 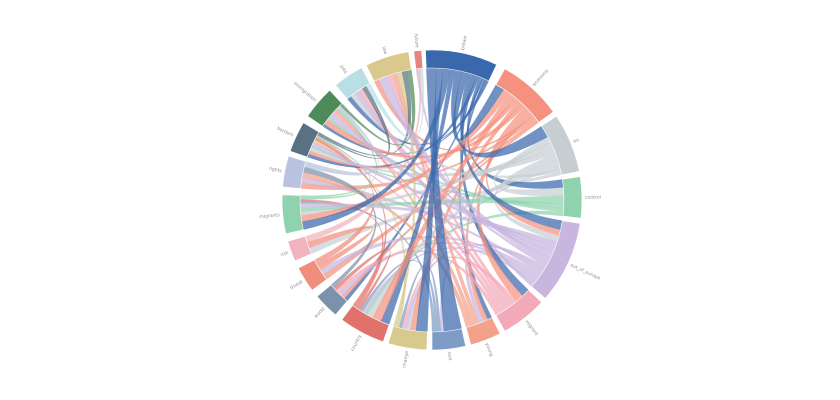 What do you see at coordinates (285, 254) in the screenshot?
I see `segment-label-risk: risk` at bounding box center [285, 254].